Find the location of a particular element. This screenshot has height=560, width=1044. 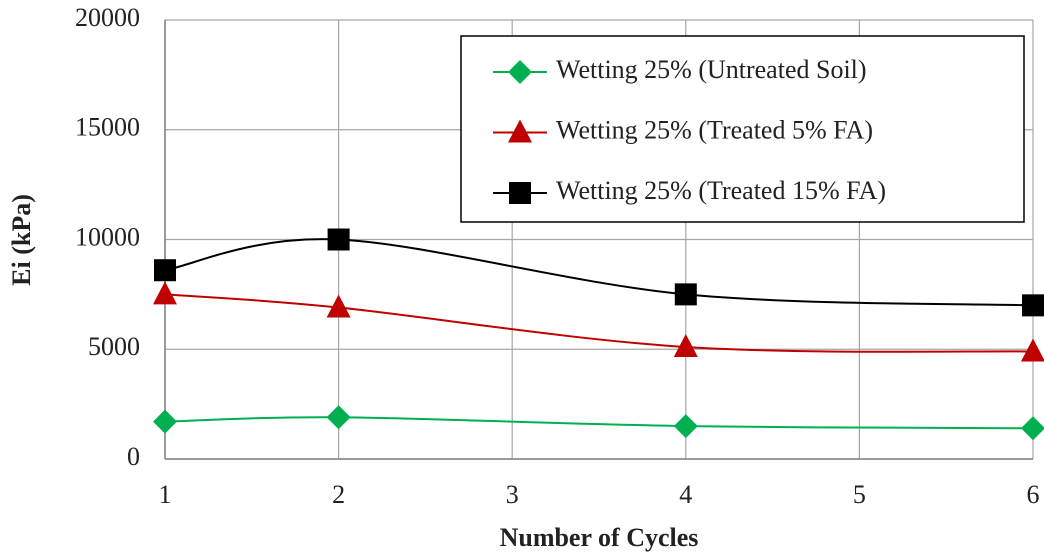

y-tick-label: 10000 is located at coordinates (107, 236).